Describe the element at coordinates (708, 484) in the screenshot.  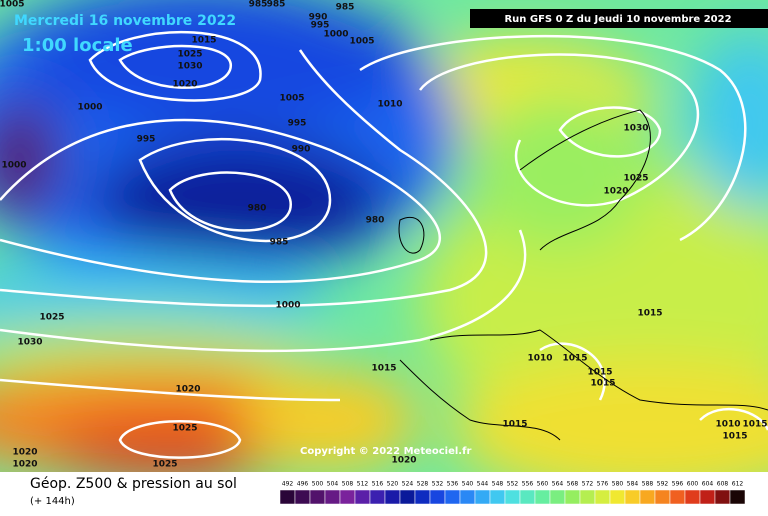
I see `legend-label: 604` at that location.